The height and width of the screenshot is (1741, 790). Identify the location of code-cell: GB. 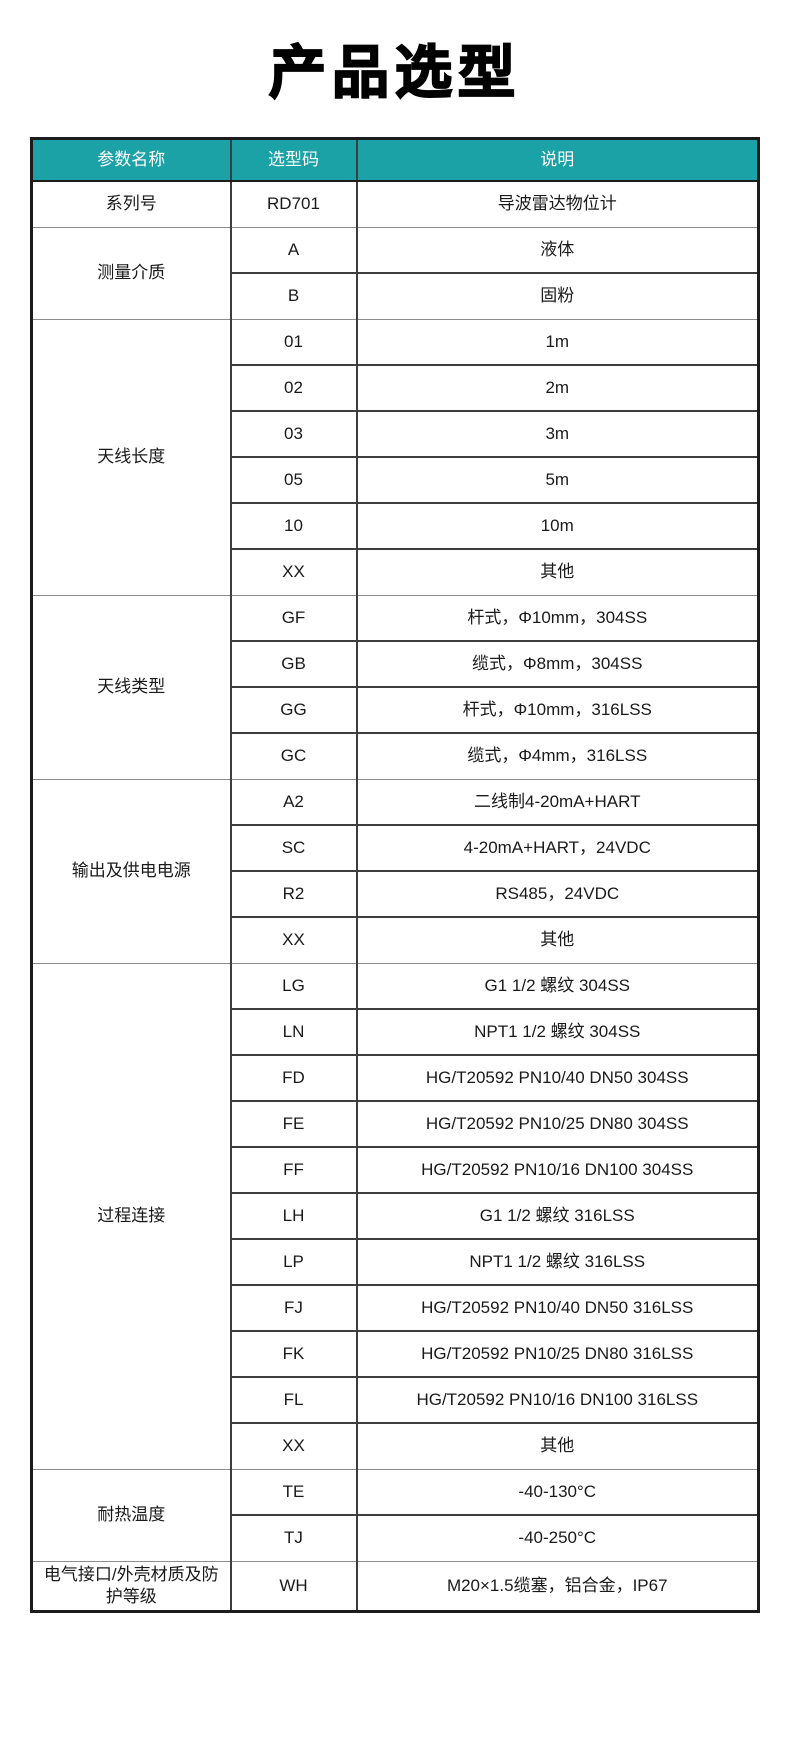
(293, 665).